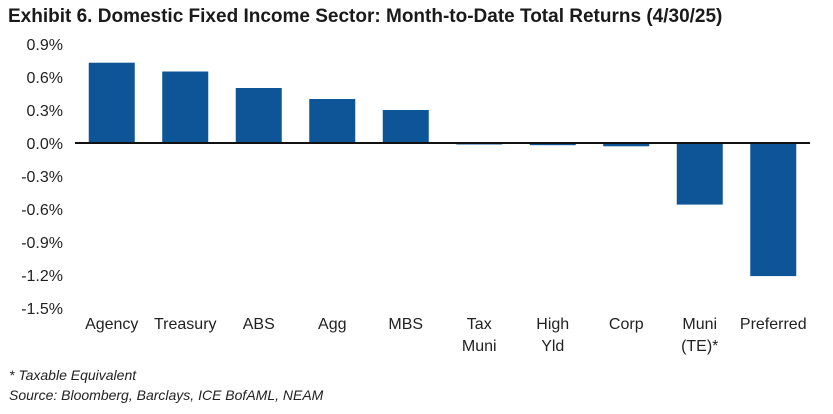 The width and height of the screenshot is (833, 414). What do you see at coordinates (552, 346) in the screenshot?
I see `x-tick-label: Yld` at bounding box center [552, 346].